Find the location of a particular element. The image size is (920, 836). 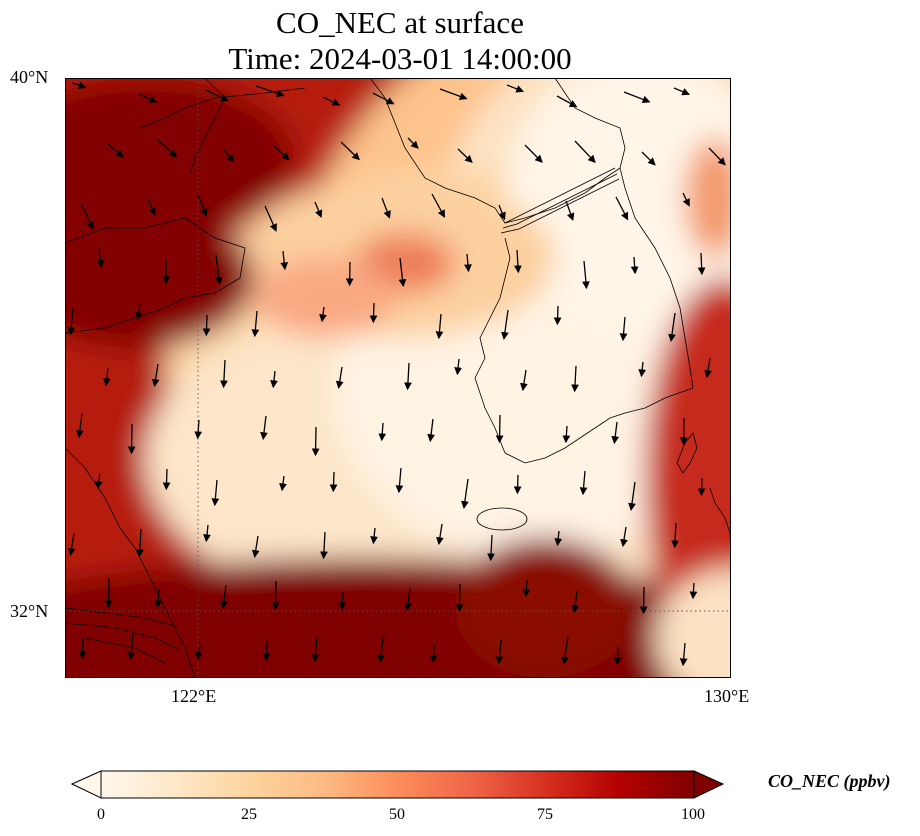

korea-south-coast is located at coordinates (599, 425).